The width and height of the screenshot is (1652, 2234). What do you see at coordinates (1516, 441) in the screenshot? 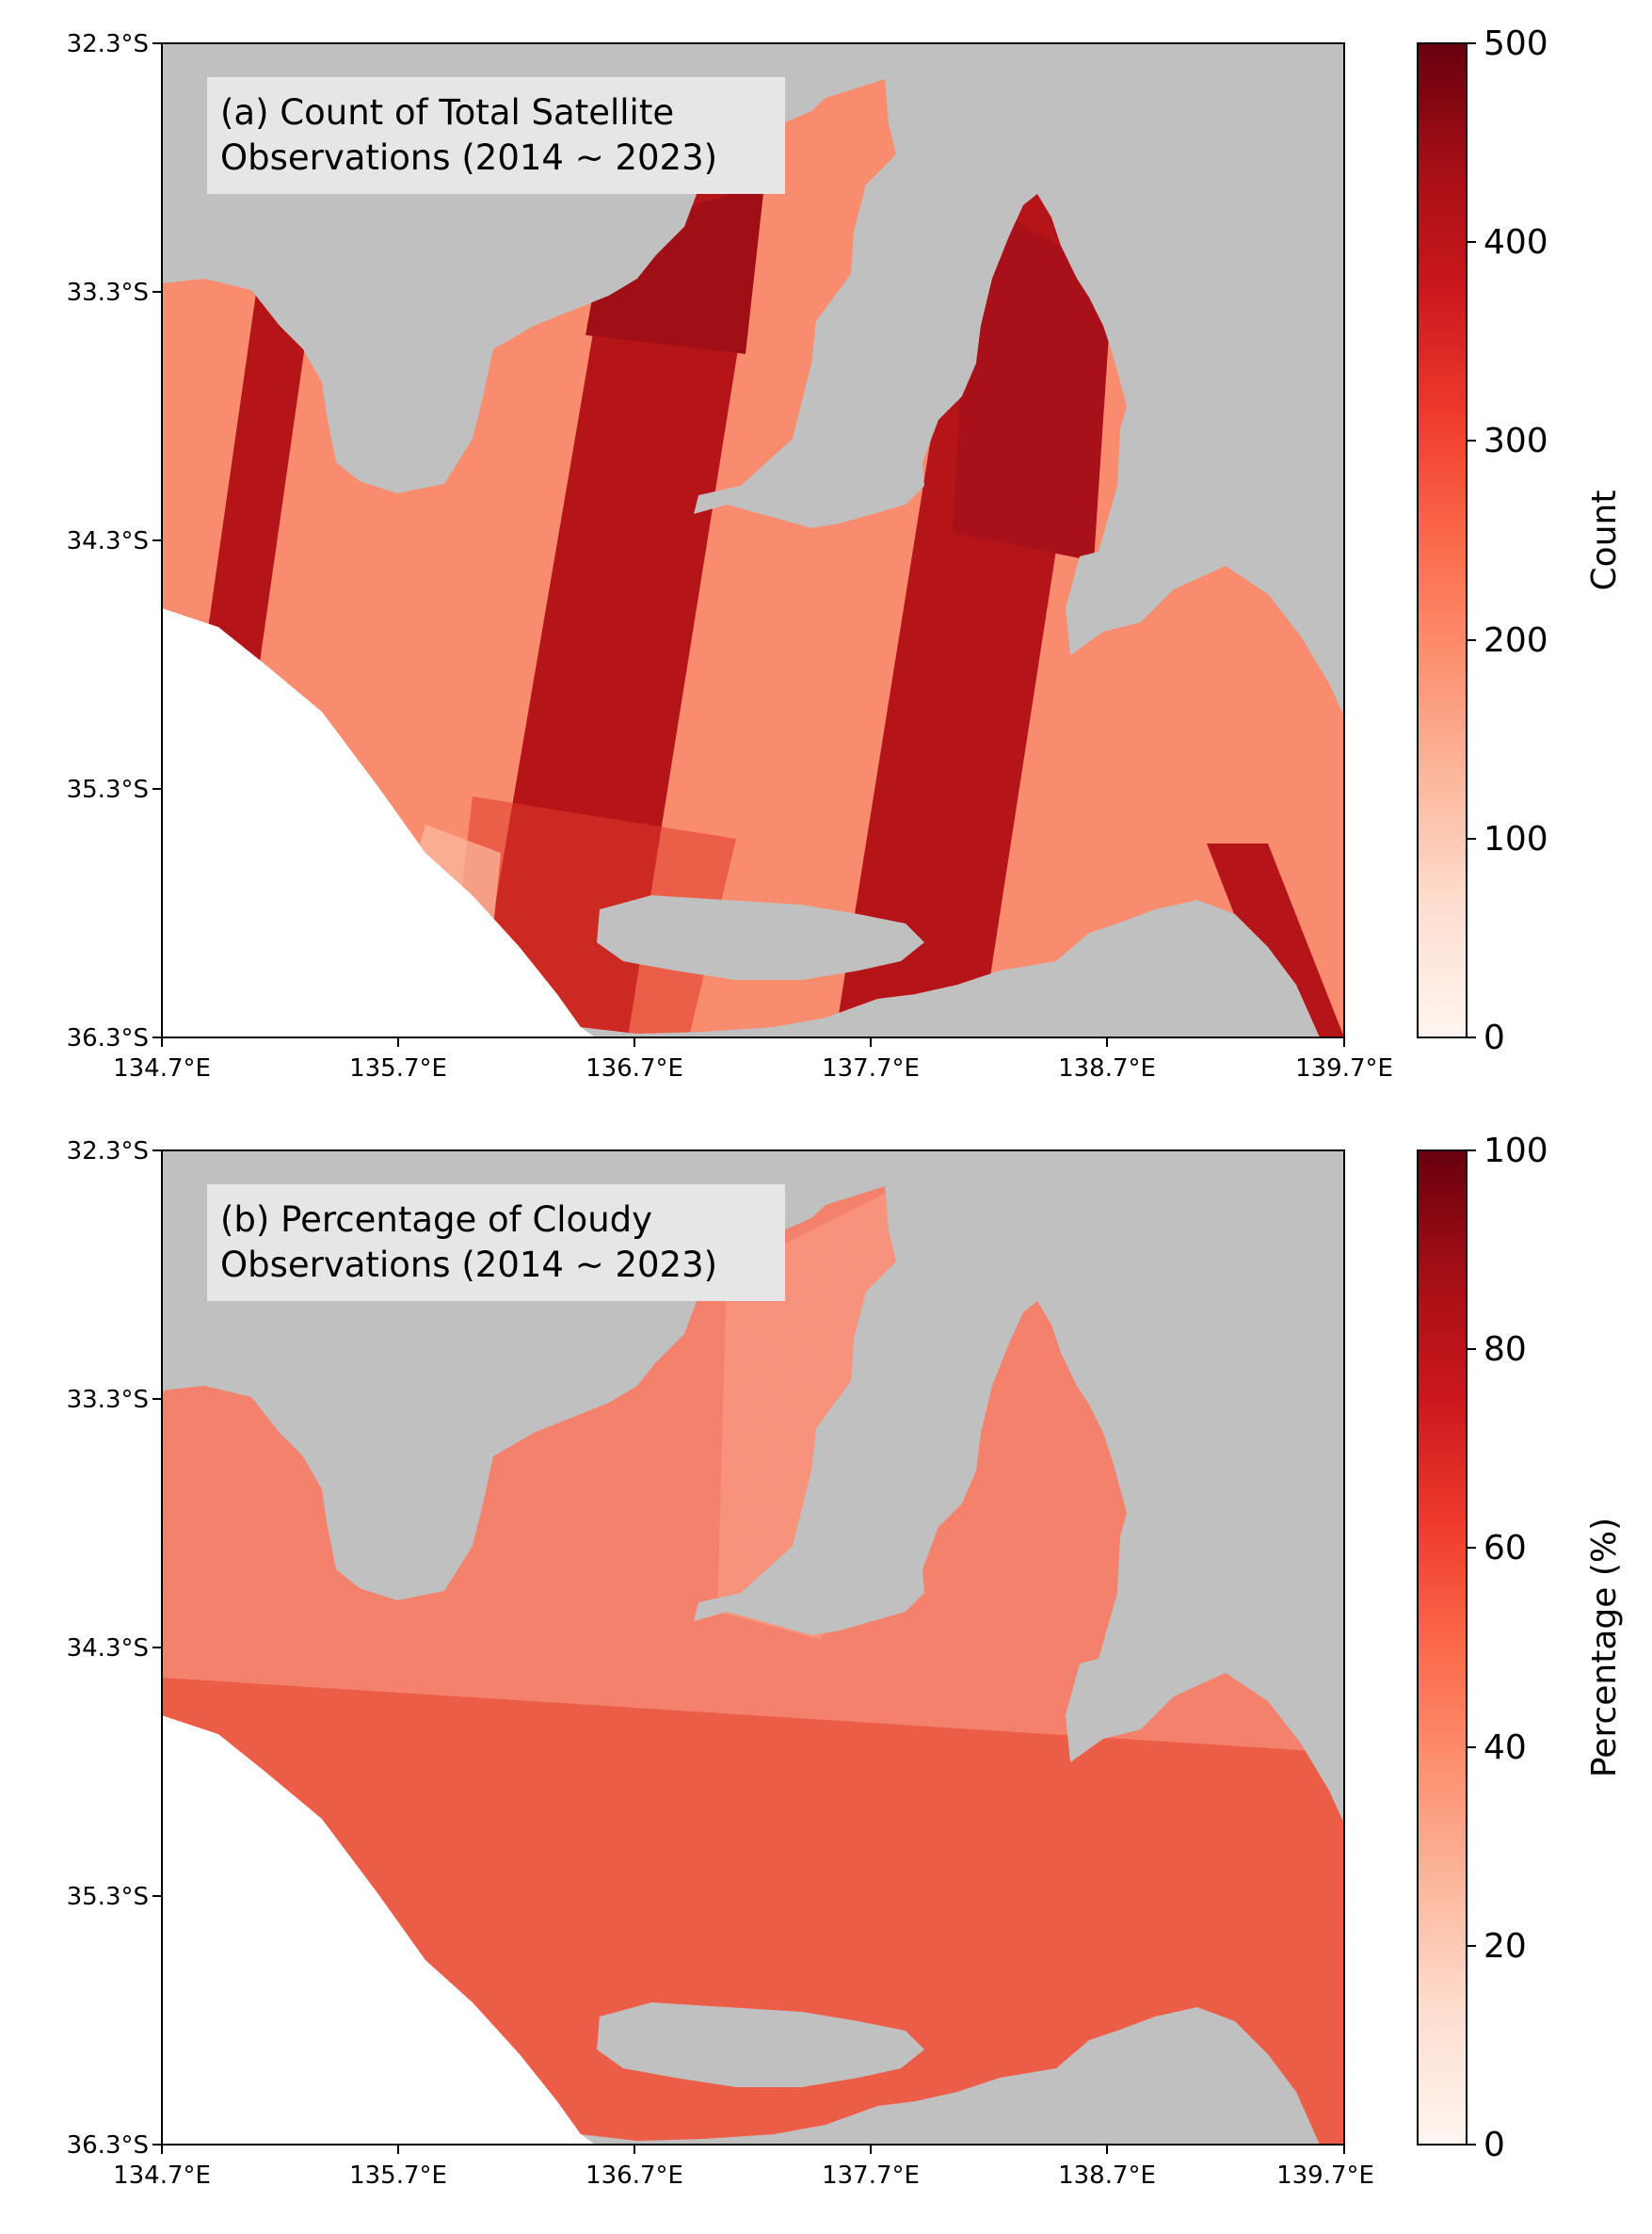
I see `colorbar-tick-label: 300` at bounding box center [1516, 441].